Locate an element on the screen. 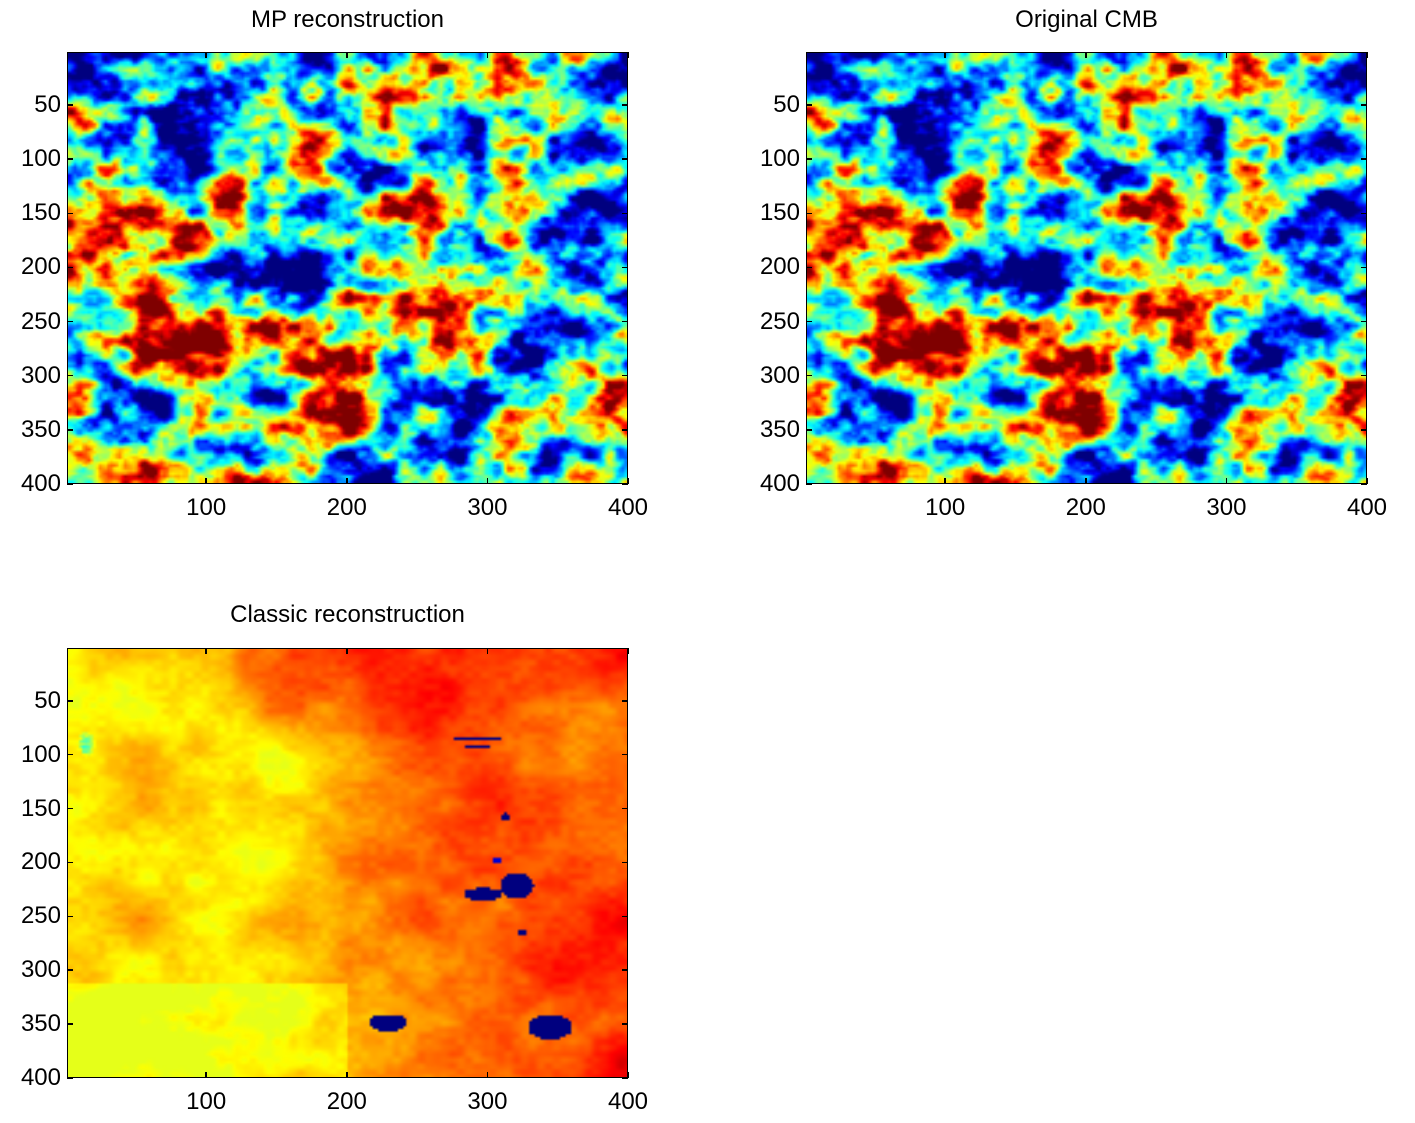 This screenshot has height=1123, width=1415. chart-title: Original CMB is located at coordinates (1086, 19).